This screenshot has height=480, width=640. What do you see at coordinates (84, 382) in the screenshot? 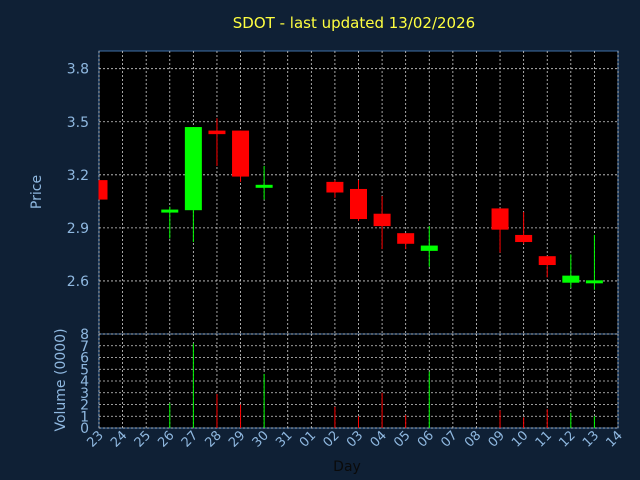
I see `volume-tick-label: 4` at bounding box center [84, 382].